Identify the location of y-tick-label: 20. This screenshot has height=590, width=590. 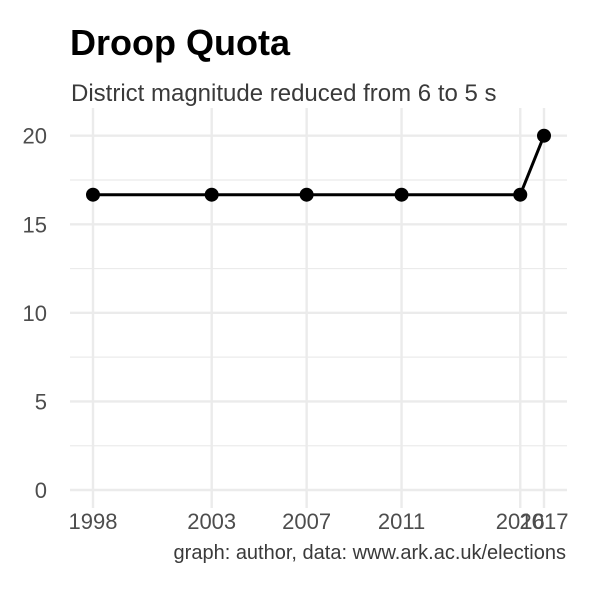
(35, 136).